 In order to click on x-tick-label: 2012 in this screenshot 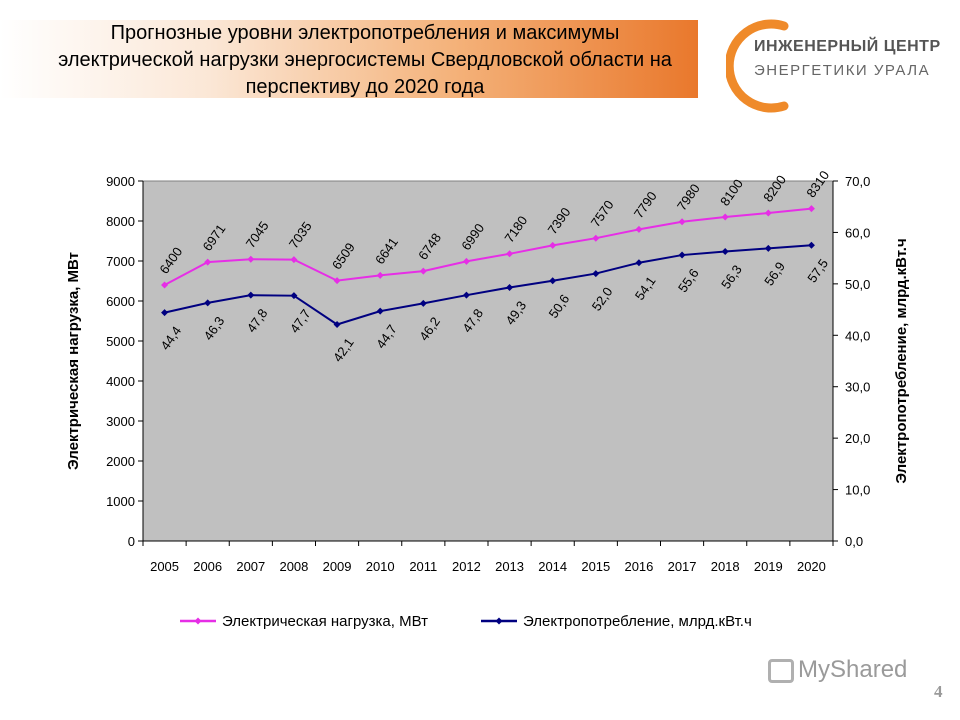, I will do `click(466, 566)`.